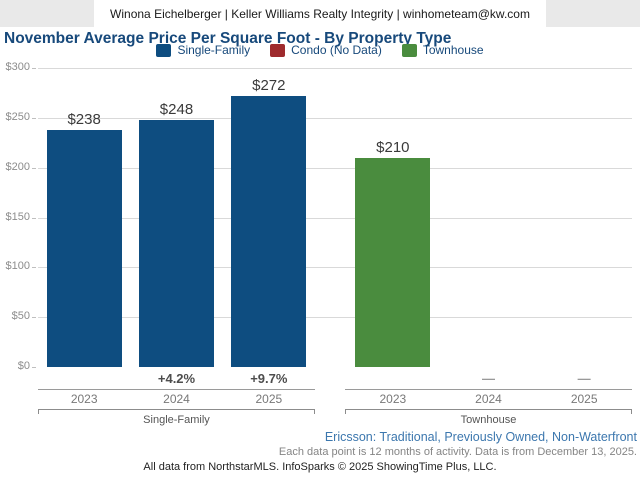 This screenshot has width=640, height=480. I want to click on x-axis-line-single-family, so click(176, 389).